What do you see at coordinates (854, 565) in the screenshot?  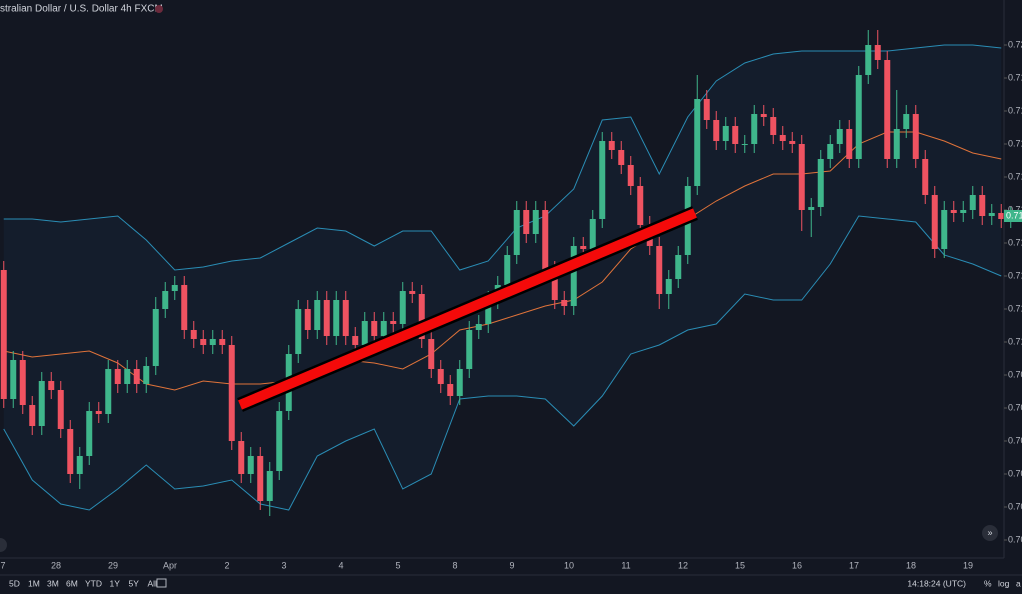 I see `time-tick-label: 17` at bounding box center [854, 565].